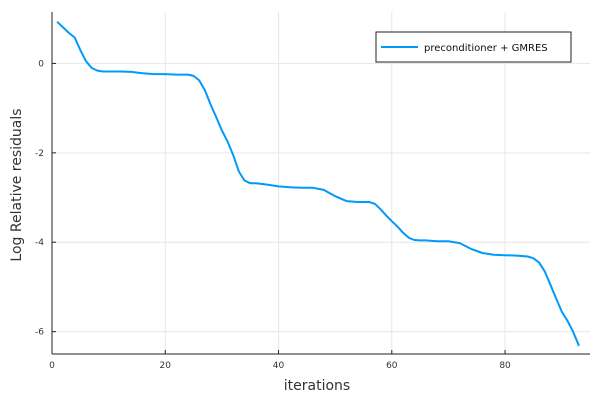  I want to click on x-tick-label: 0, so click(52, 366).